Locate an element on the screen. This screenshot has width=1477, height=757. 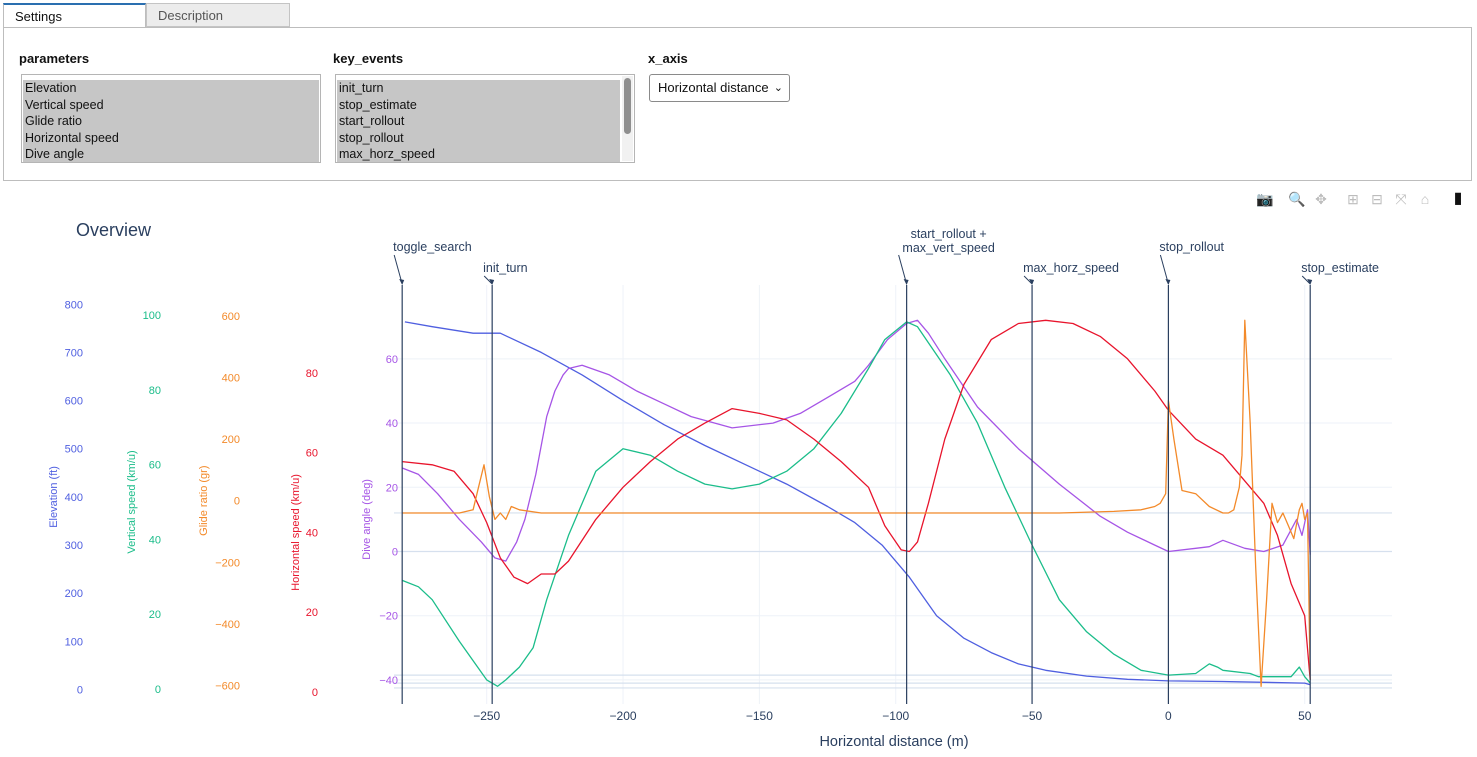
parameters-option: Vertical speed is located at coordinates (64, 104).